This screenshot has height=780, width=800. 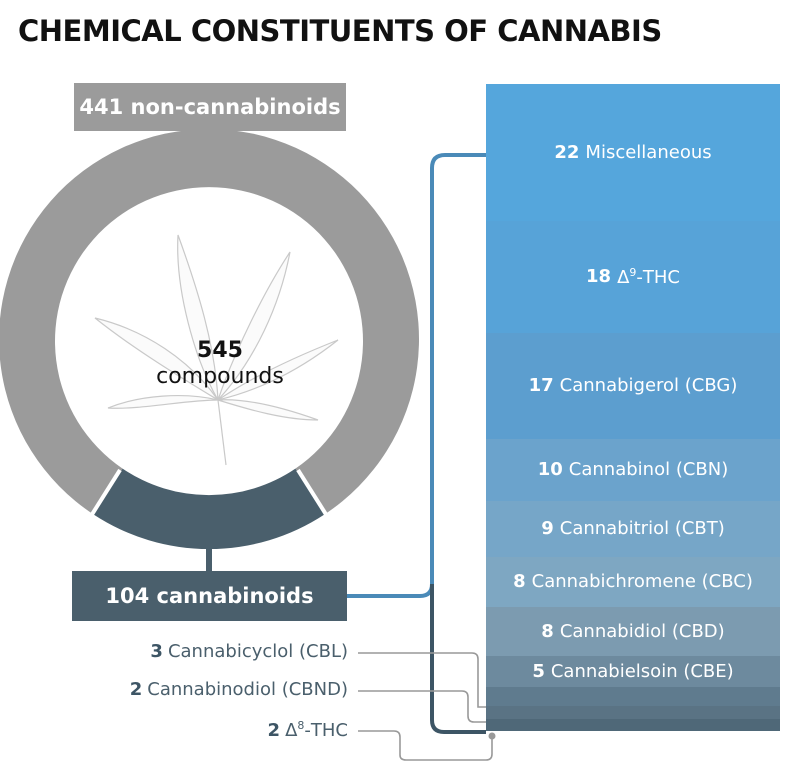 I want to click on label-delta8-thc: 2 Δ8-THC, so click(x=308, y=730).